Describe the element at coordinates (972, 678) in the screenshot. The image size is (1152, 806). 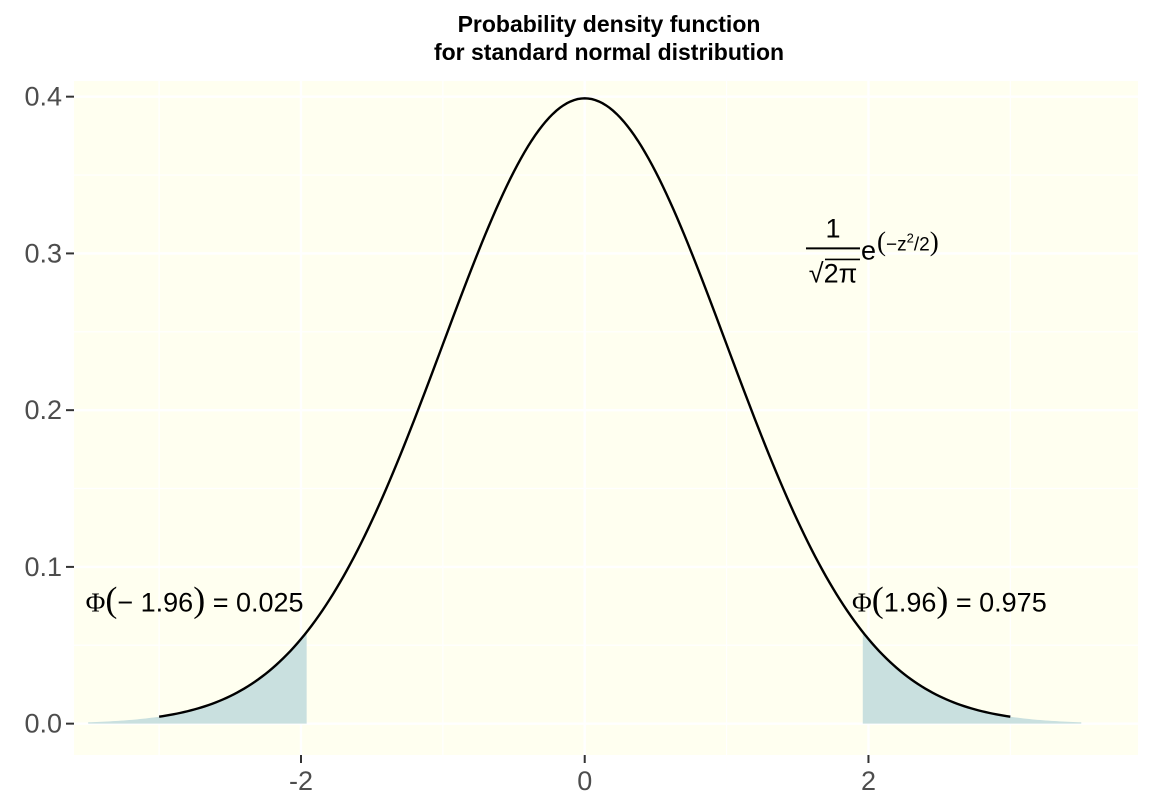
I see `shaded-right-tail` at that location.